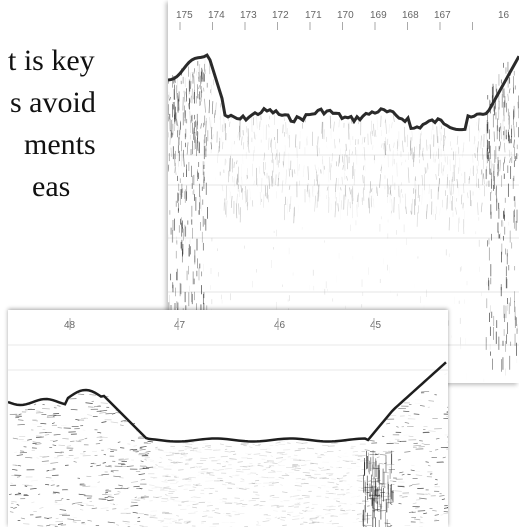  Describe the element at coordinates (280, 325) in the screenshot. I see `tick-label: 46` at that location.